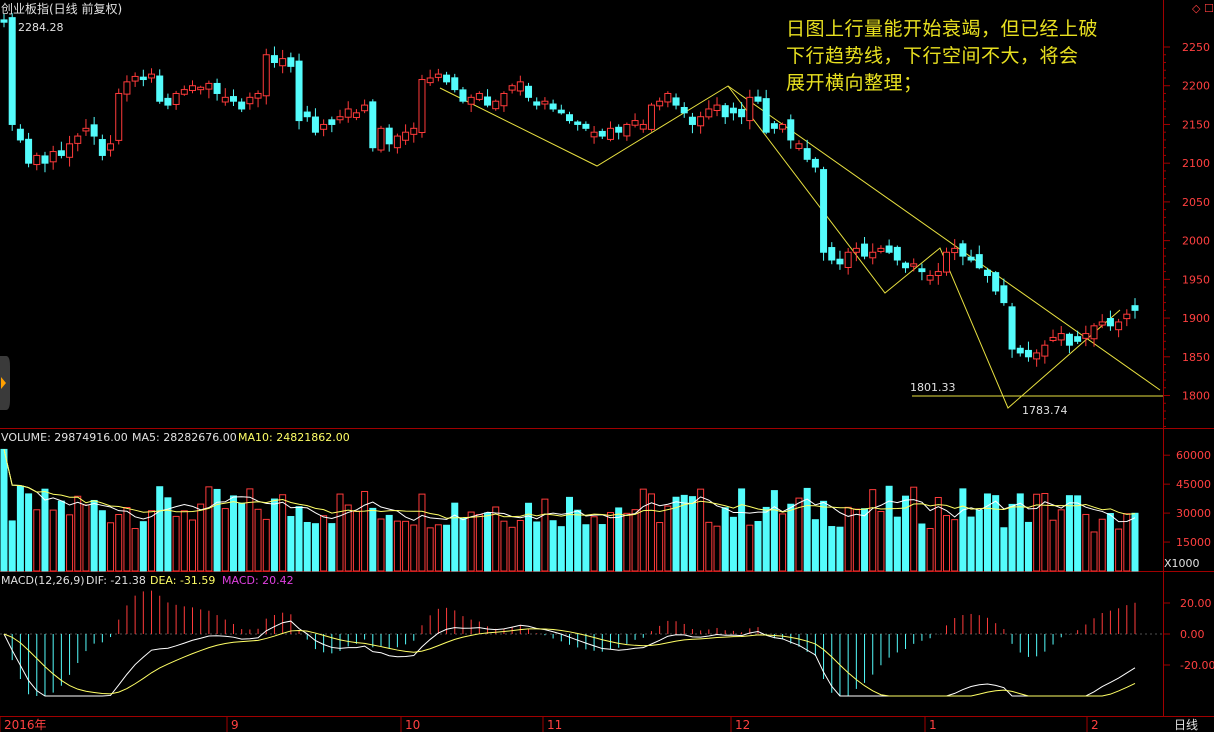 The image size is (1214, 732). Describe the element at coordinates (61, 8) in the screenshot. I see `chart-title: 创业板指(日线 前复权)` at that location.